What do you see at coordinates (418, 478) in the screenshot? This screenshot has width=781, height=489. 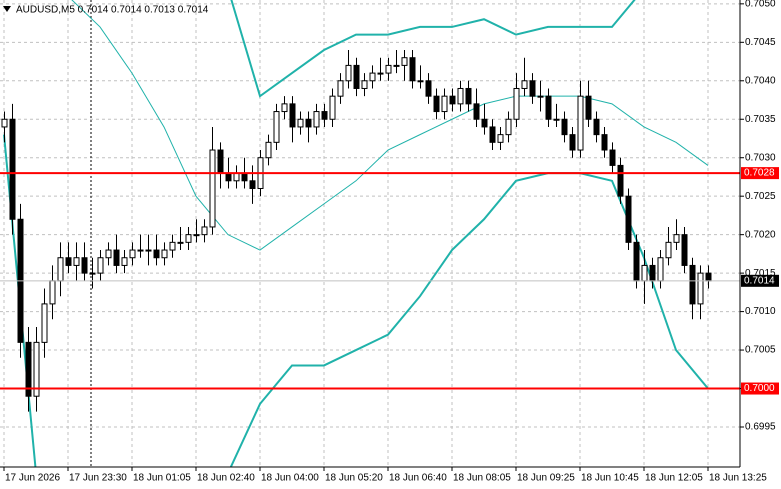 I see `x-tick-label: 18 Jun 06:40` at bounding box center [418, 478].